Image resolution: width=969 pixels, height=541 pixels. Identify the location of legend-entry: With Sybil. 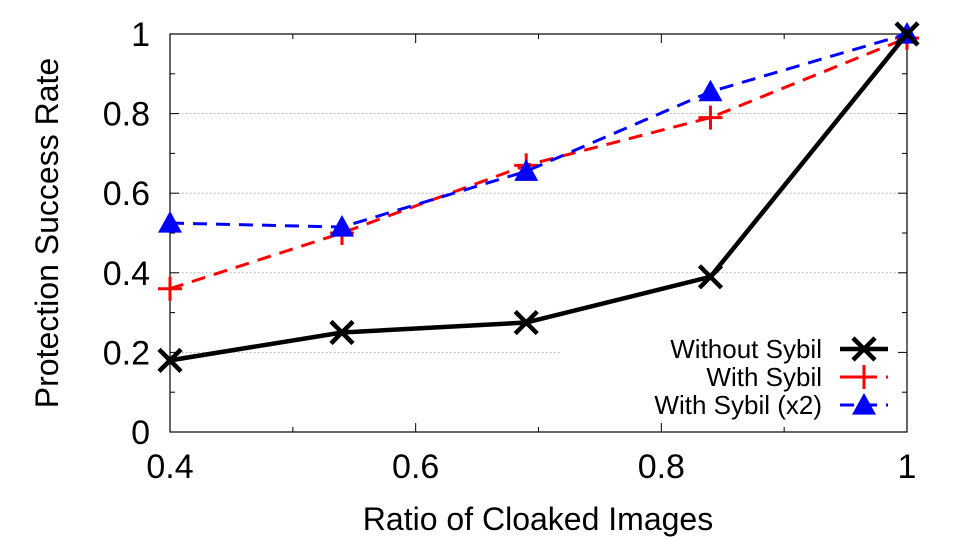
(797, 377).